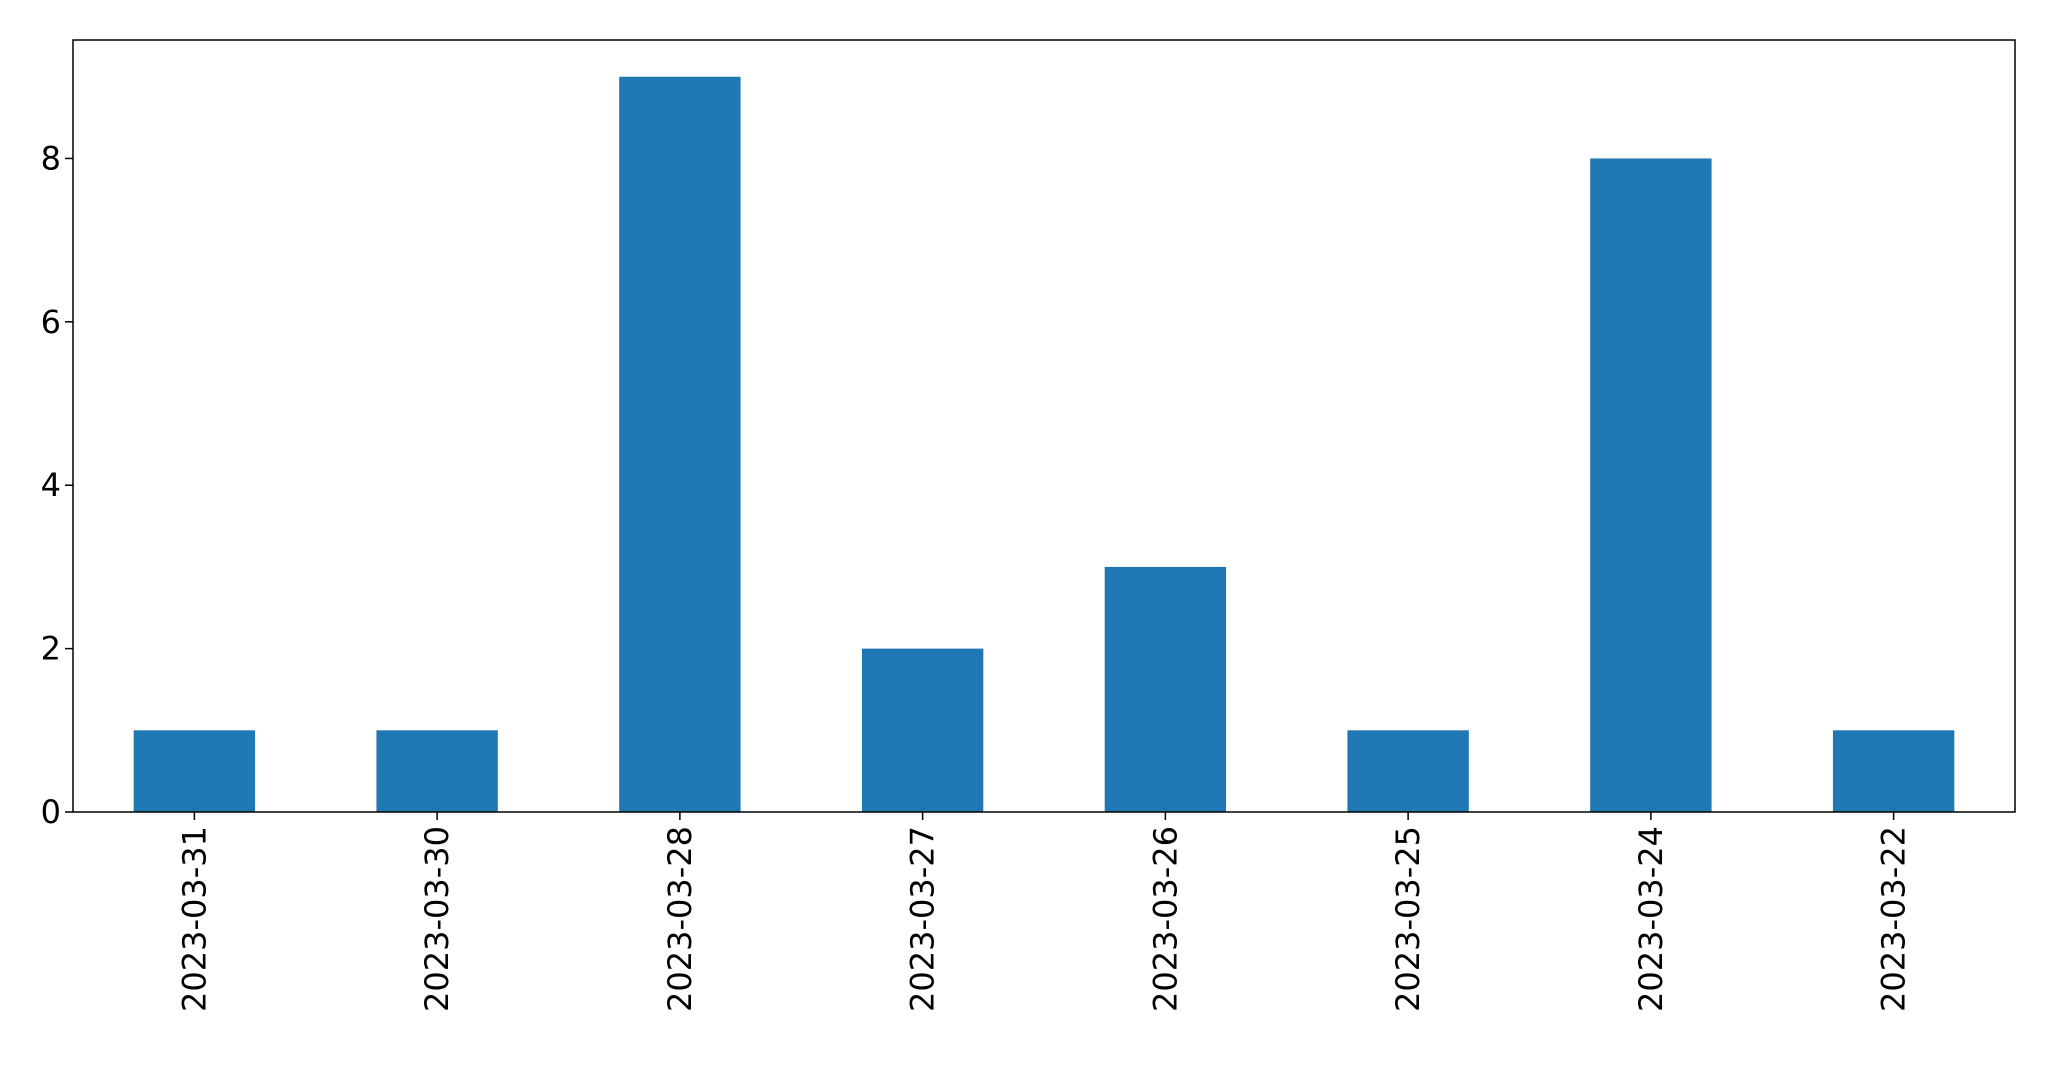 This screenshot has height=1065, width=2049. I want to click on y-axis: 0 2 4 6 8, so click(57, 485).